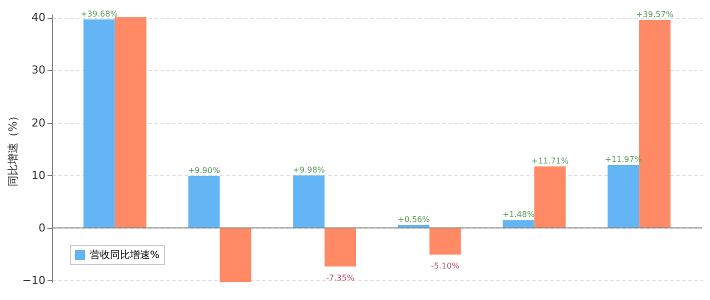 This screenshot has height=300, width=710. What do you see at coordinates (340, 278) in the screenshot?
I see `data-label: -7.35%` at bounding box center [340, 278].